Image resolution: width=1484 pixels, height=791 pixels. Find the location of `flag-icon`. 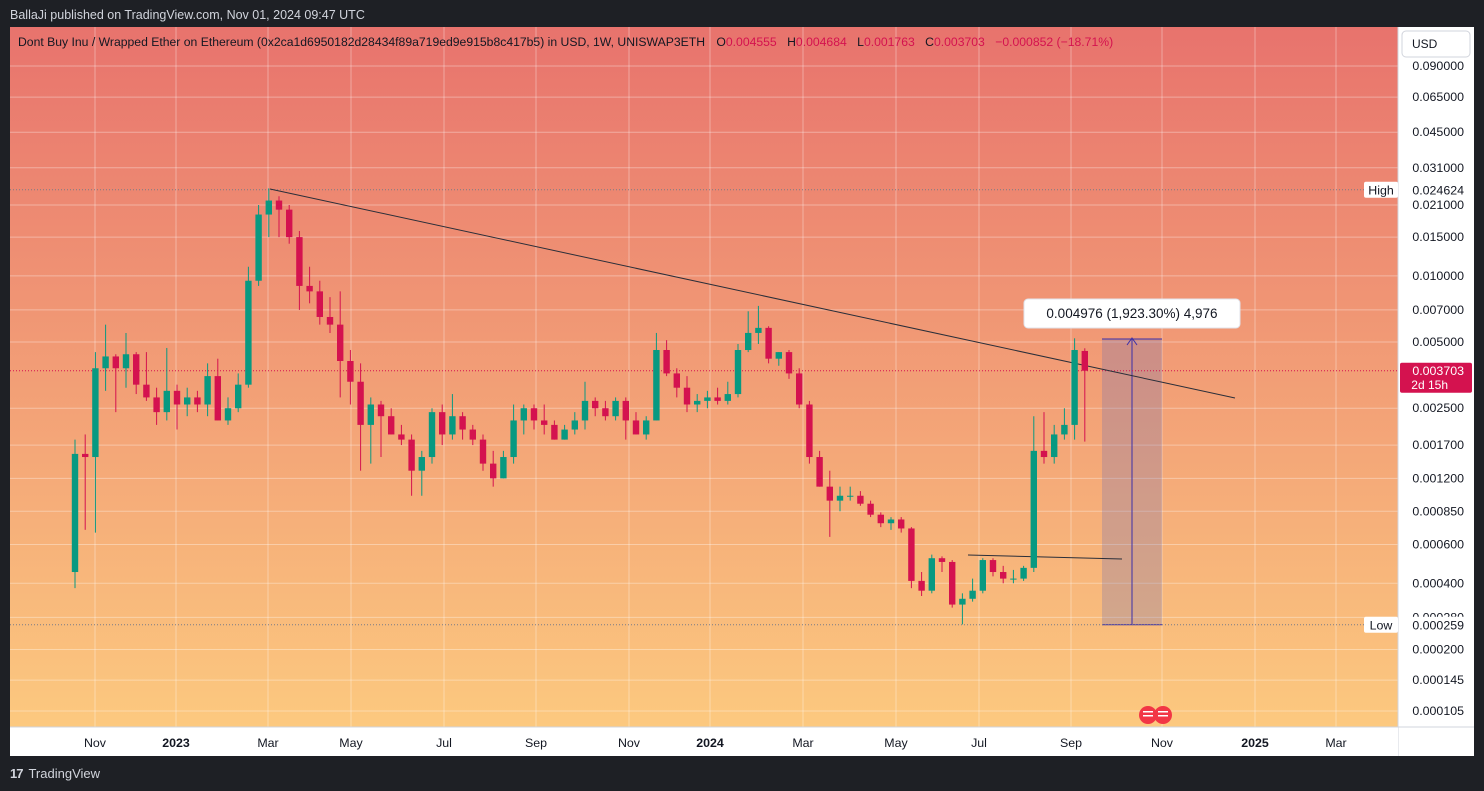

flag-icon is located at coordinates (1155, 715).